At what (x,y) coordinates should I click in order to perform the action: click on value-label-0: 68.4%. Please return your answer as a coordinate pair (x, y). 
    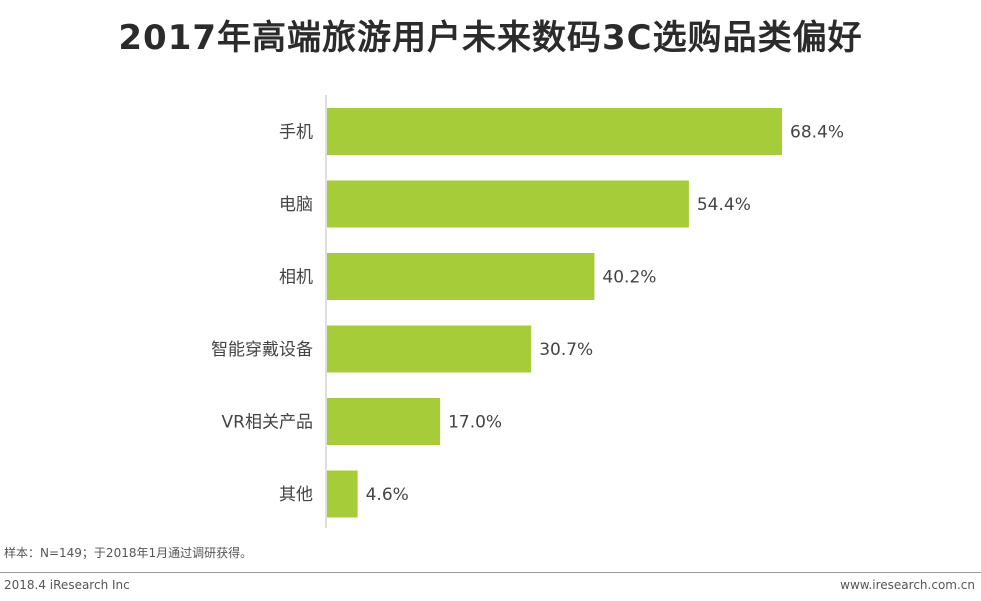
    Looking at the image, I should click on (817, 133).